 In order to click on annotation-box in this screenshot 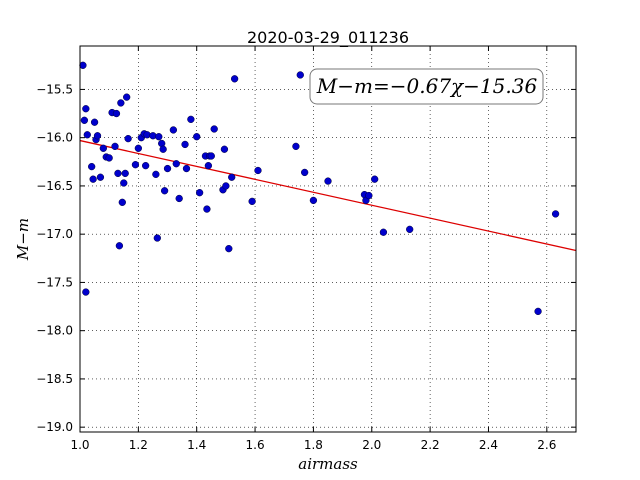, I will do `click(426, 86)`.